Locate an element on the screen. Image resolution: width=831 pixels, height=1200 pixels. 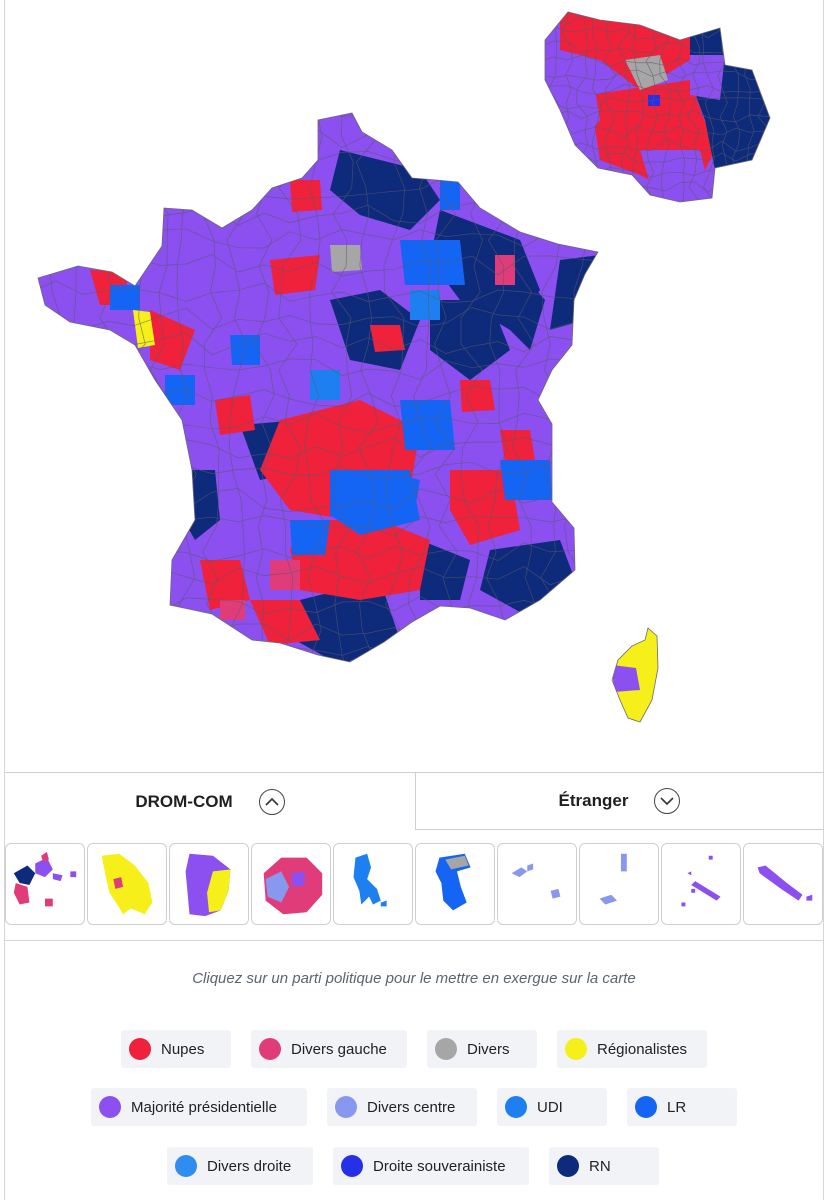
thumb-guadeloupe is located at coordinates (45, 884).